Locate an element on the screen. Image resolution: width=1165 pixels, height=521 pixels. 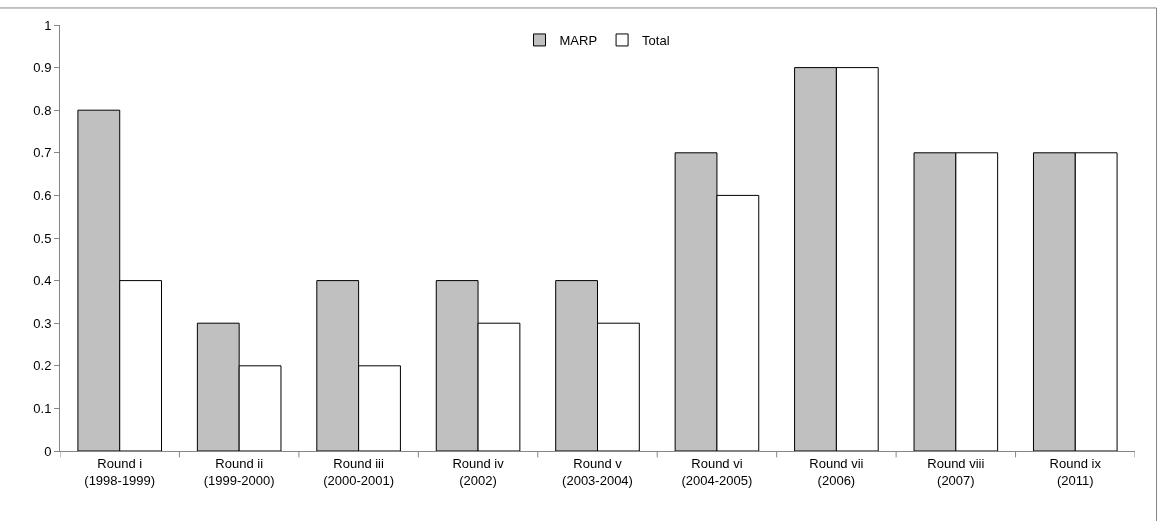
x-tick-label: Round vii (2006) is located at coordinates (836, 471).